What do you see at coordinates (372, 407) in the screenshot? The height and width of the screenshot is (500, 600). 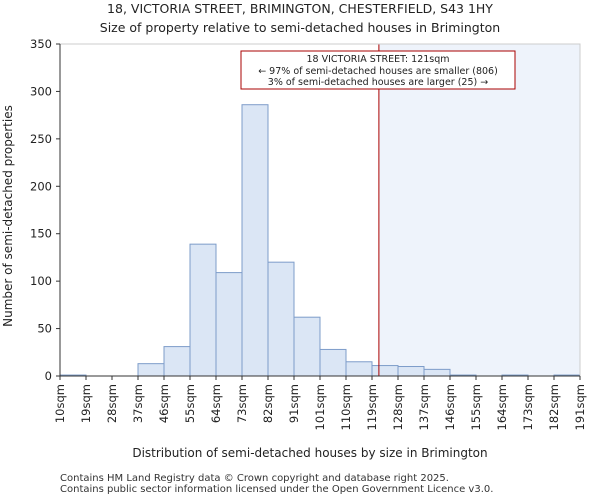 I see `x-tick-label: 119sqm` at bounding box center [372, 407].